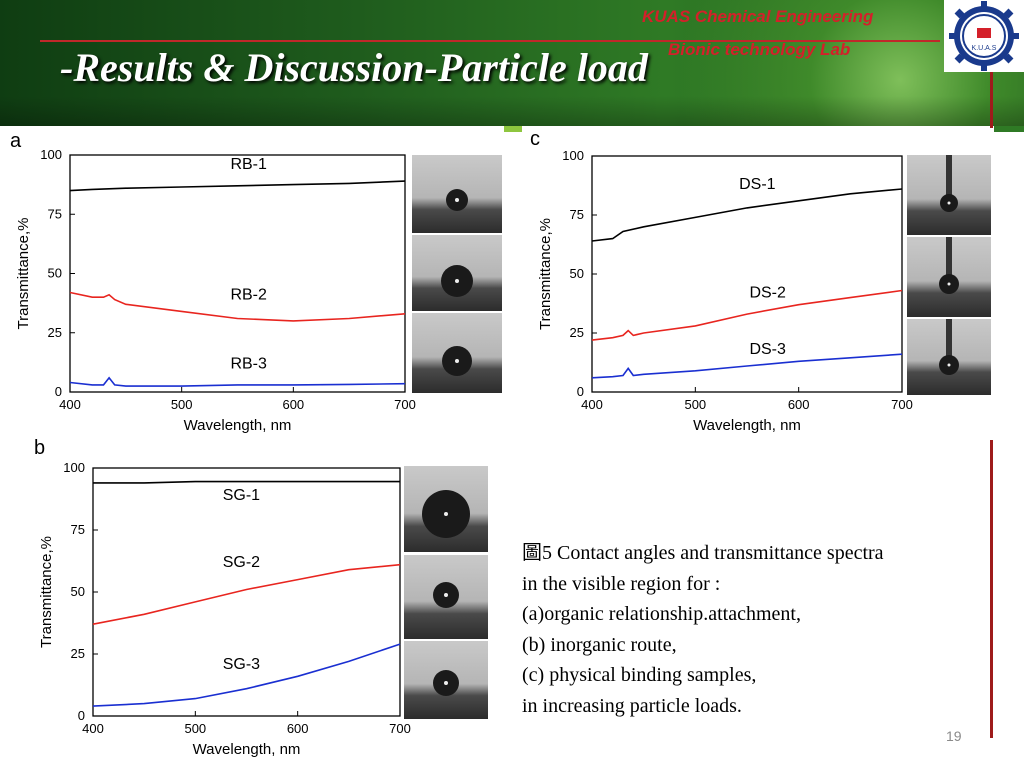  Describe the element at coordinates (16, 141) in the screenshot. I see `panel-label-a: a` at that location.